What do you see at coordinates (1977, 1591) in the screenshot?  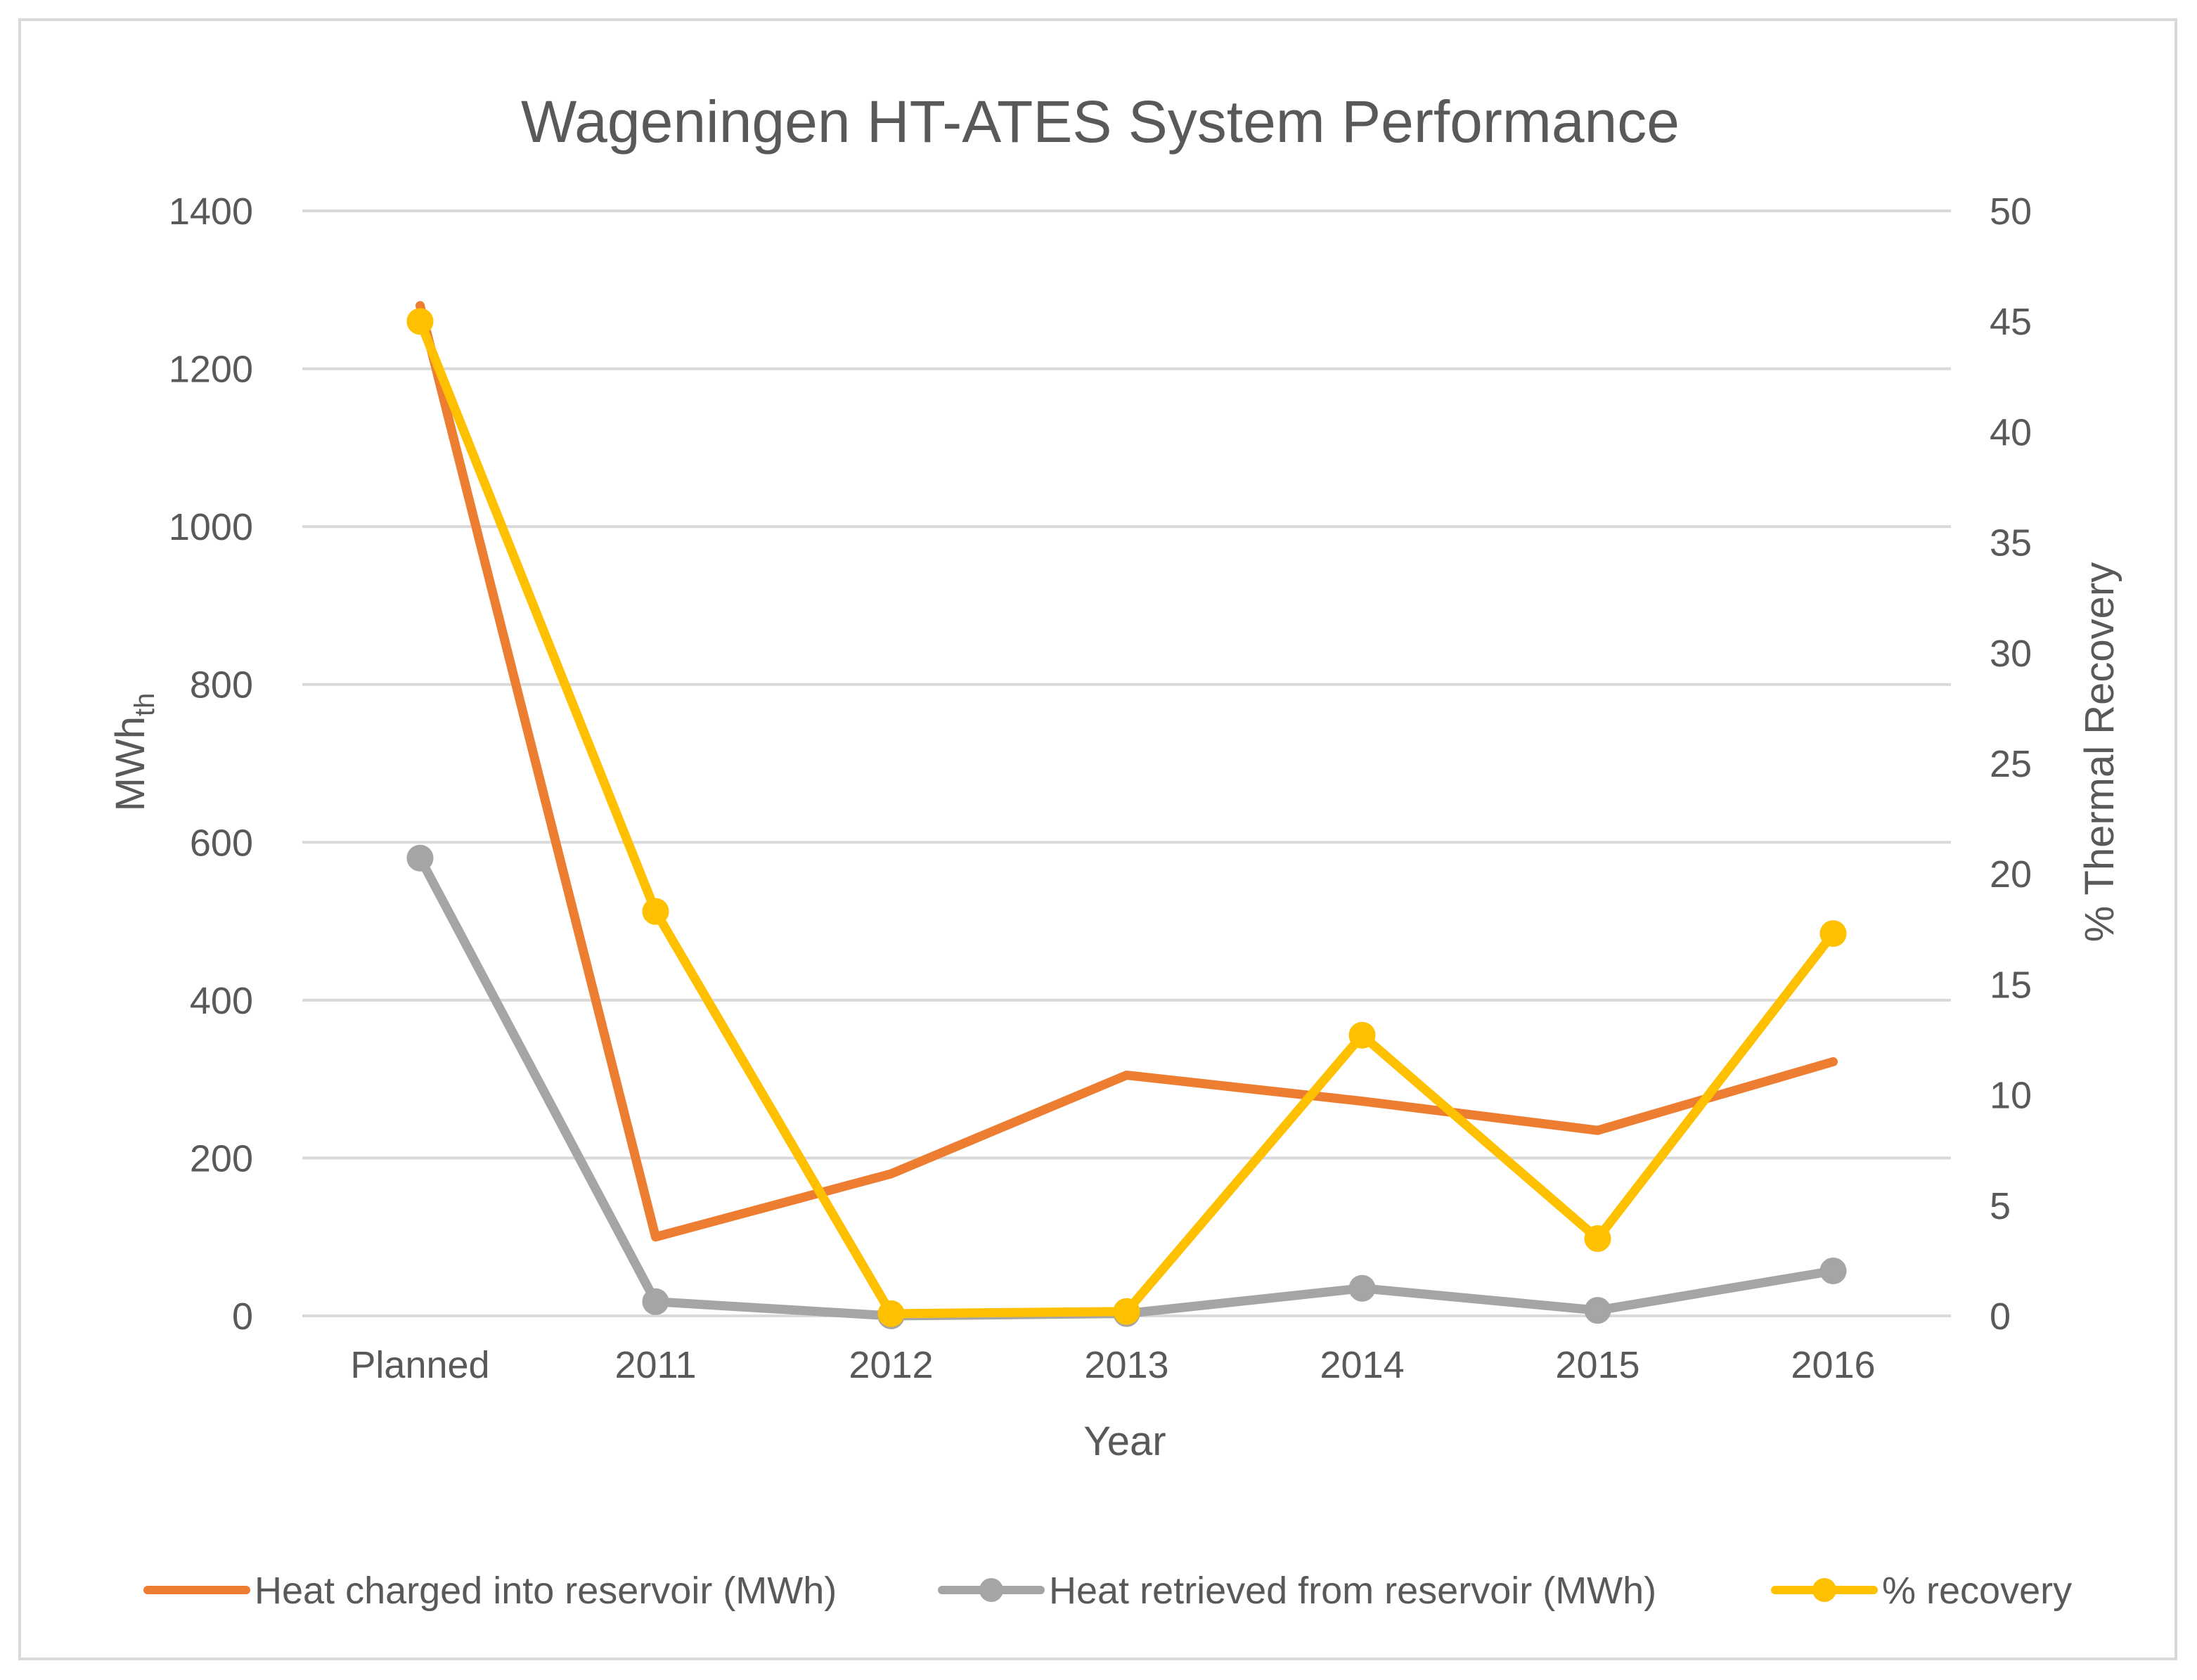 I see `legend-label: % recovery` at bounding box center [1977, 1591].